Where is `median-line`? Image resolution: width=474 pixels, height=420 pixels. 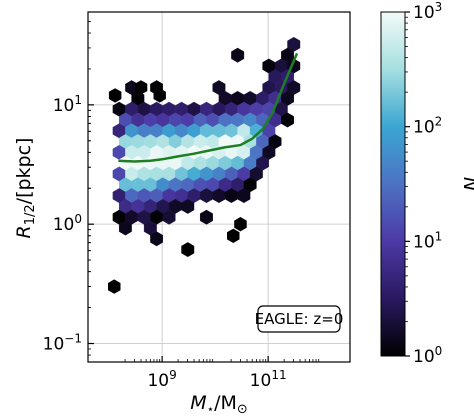 median-line is located at coordinates (208, 107).